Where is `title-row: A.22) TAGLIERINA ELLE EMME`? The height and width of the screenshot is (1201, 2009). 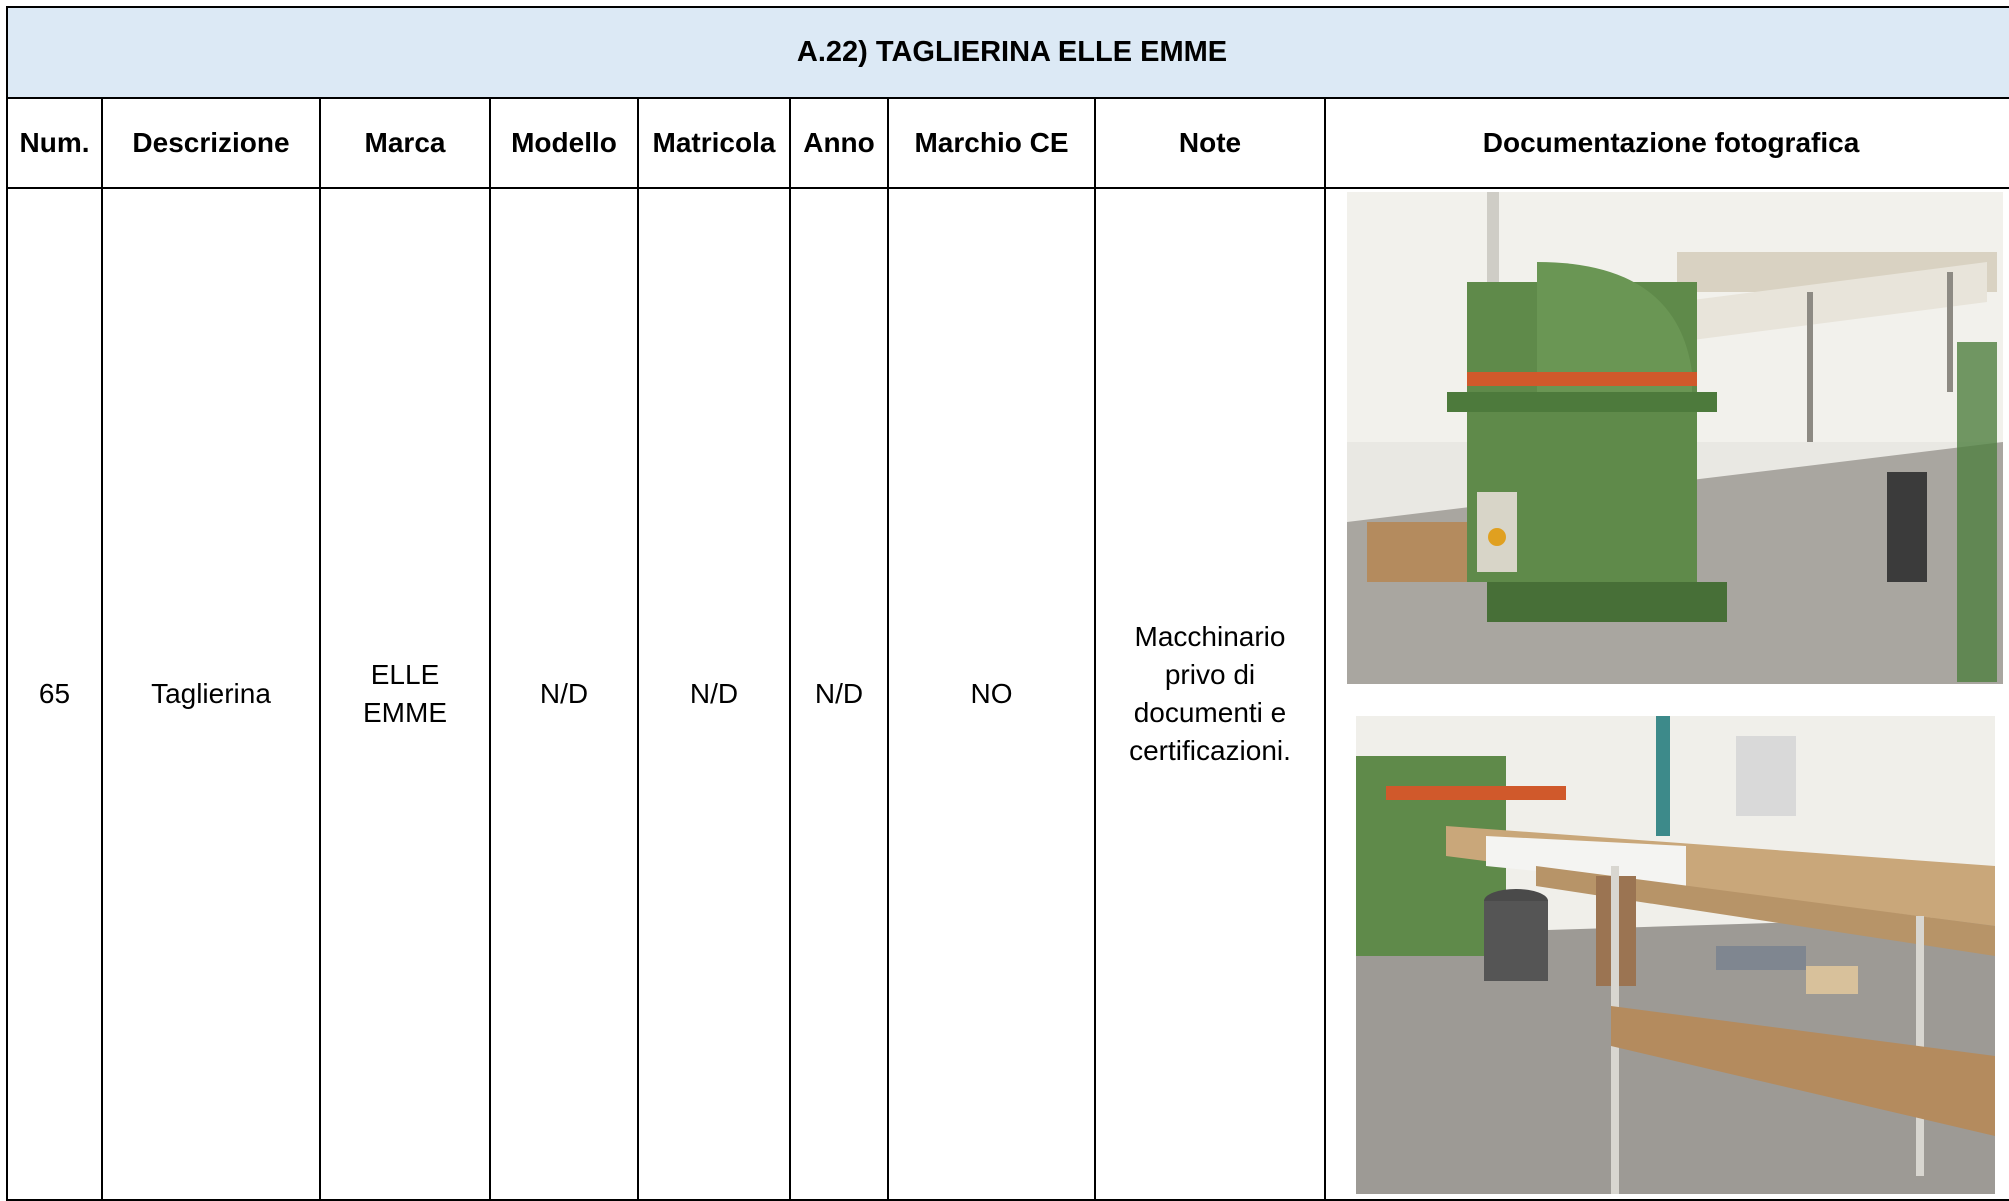
title-row: A.22) TAGLIERINA ELLE EMME is located at coordinates (1007, 52).